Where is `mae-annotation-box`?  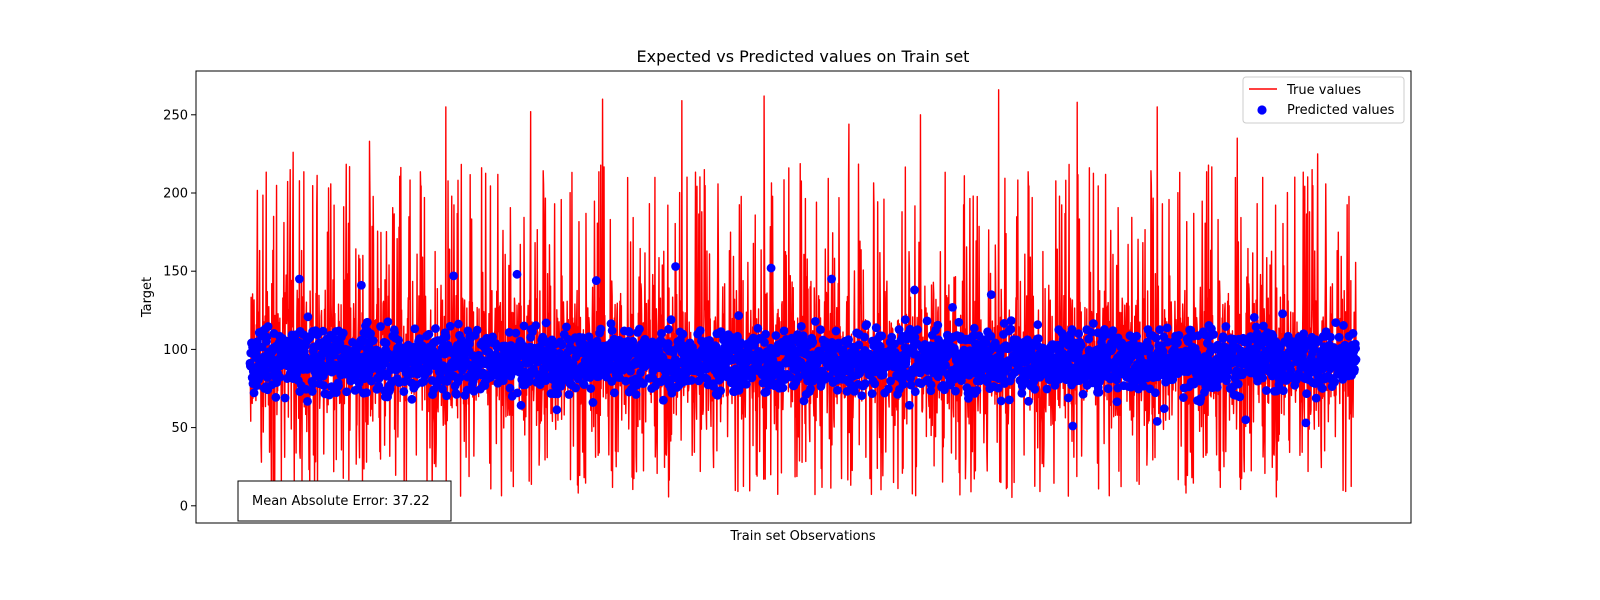
mae-annotation-box is located at coordinates (344, 501).